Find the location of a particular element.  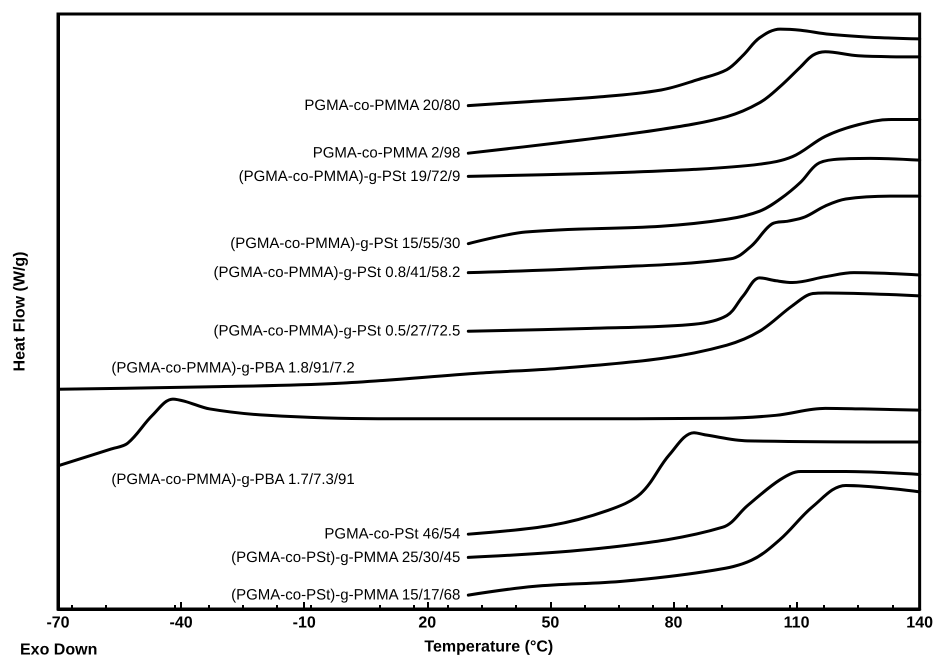

series-label: (PGMA-co-PMMA)-g-PSt 0.8/41/58.2 is located at coordinates (337, 273).